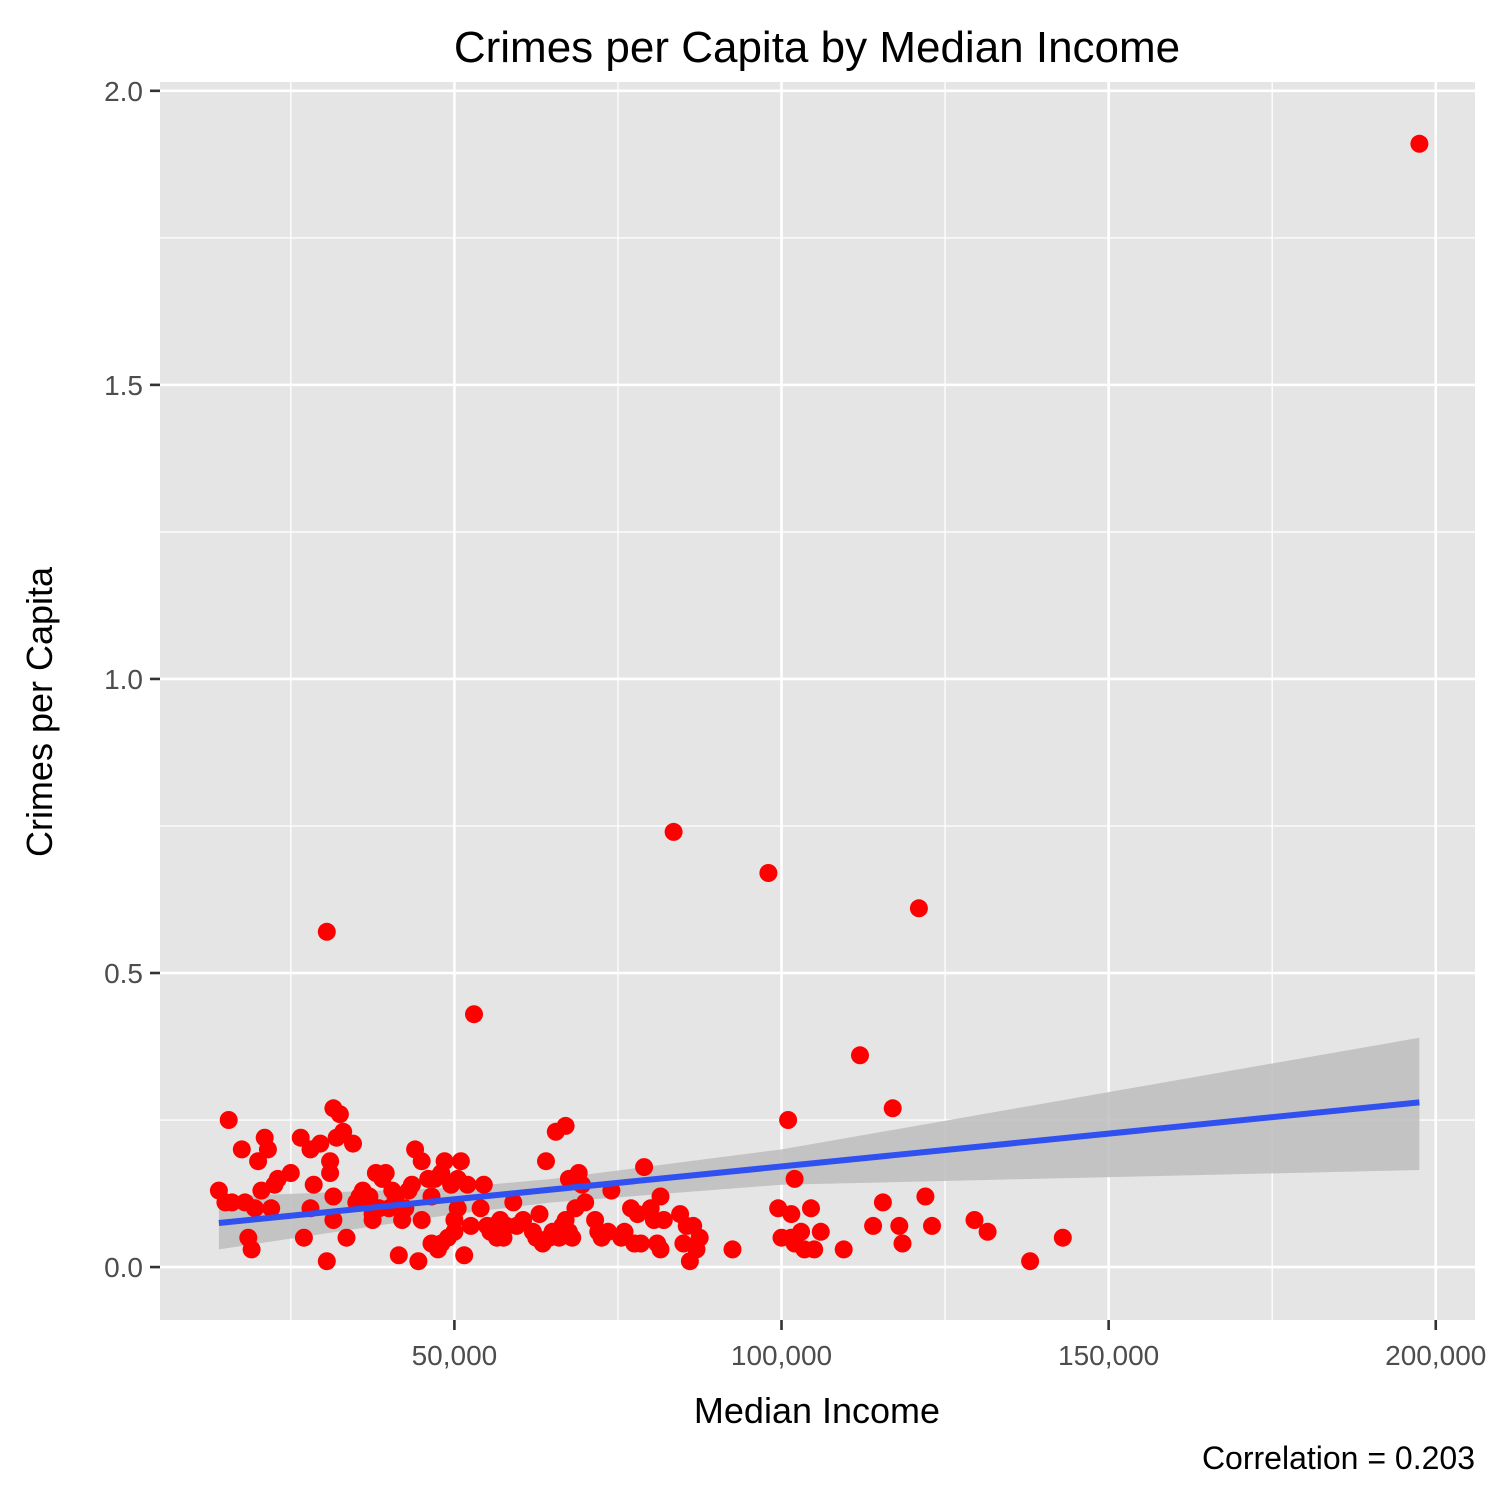  I want to click on x-axis: 50,000 100,000 150,000 200,000, so click(949, 1345).